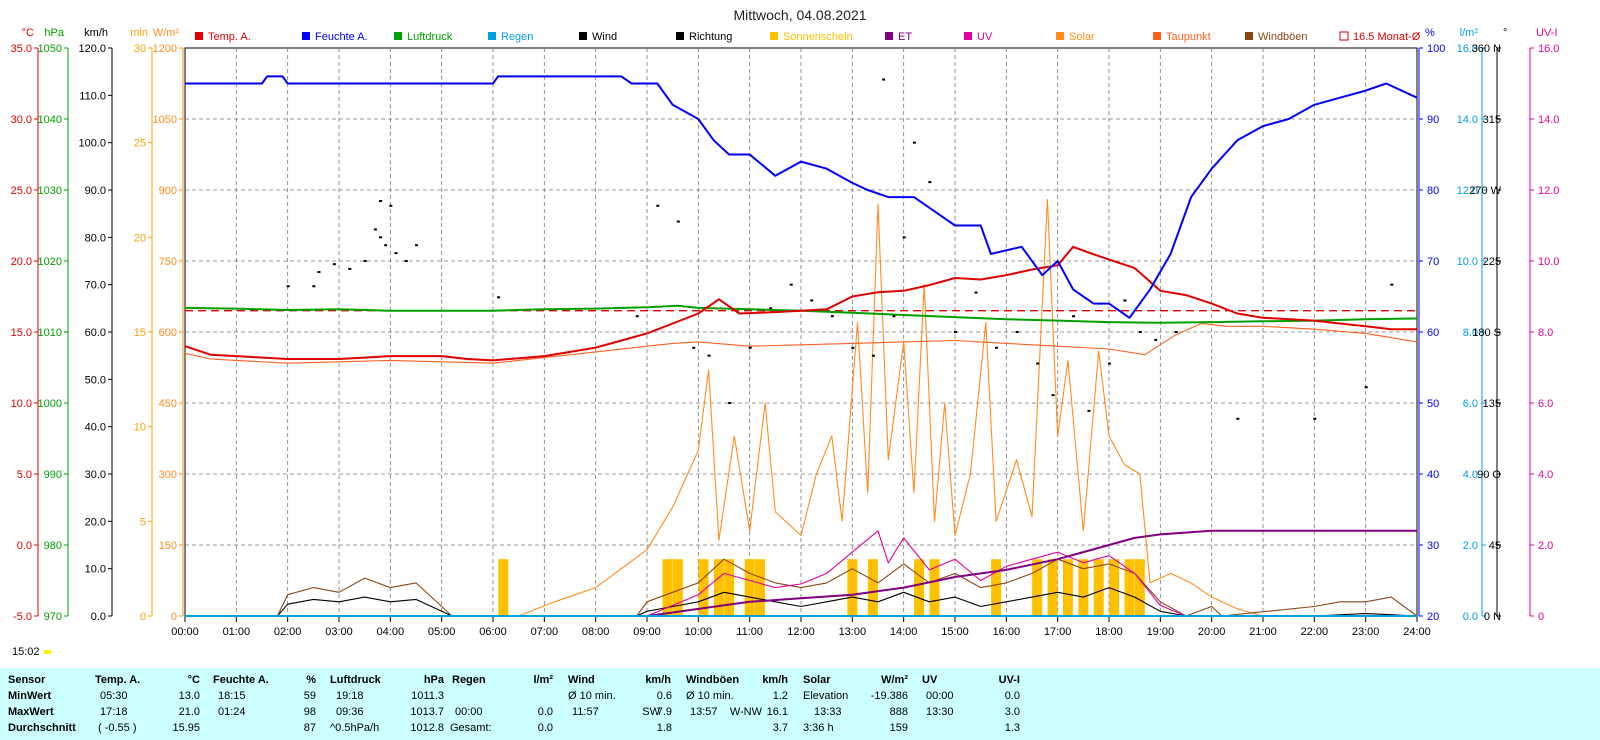 This screenshot has height=740, width=1600. Describe the element at coordinates (53, 617) in the screenshot. I see `left-axis-tick-label: 970` at that location.